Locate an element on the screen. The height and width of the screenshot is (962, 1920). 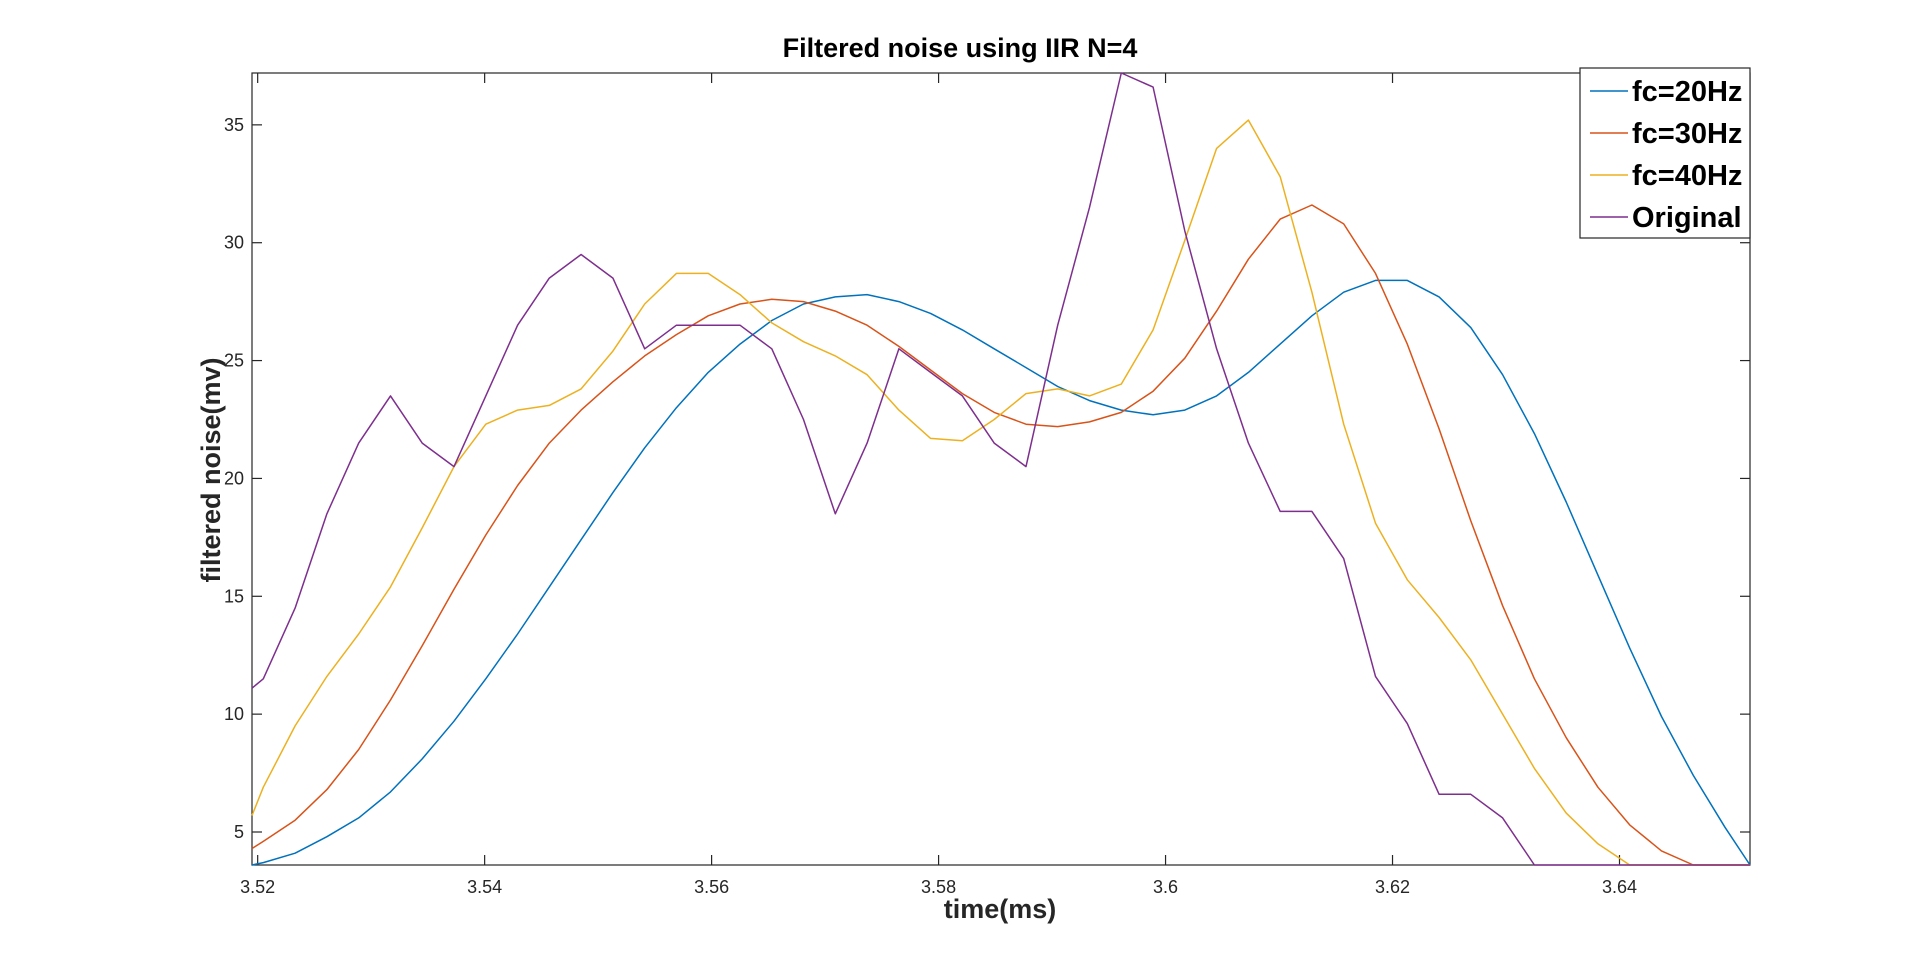
legend-box is located at coordinates (1665, 153).